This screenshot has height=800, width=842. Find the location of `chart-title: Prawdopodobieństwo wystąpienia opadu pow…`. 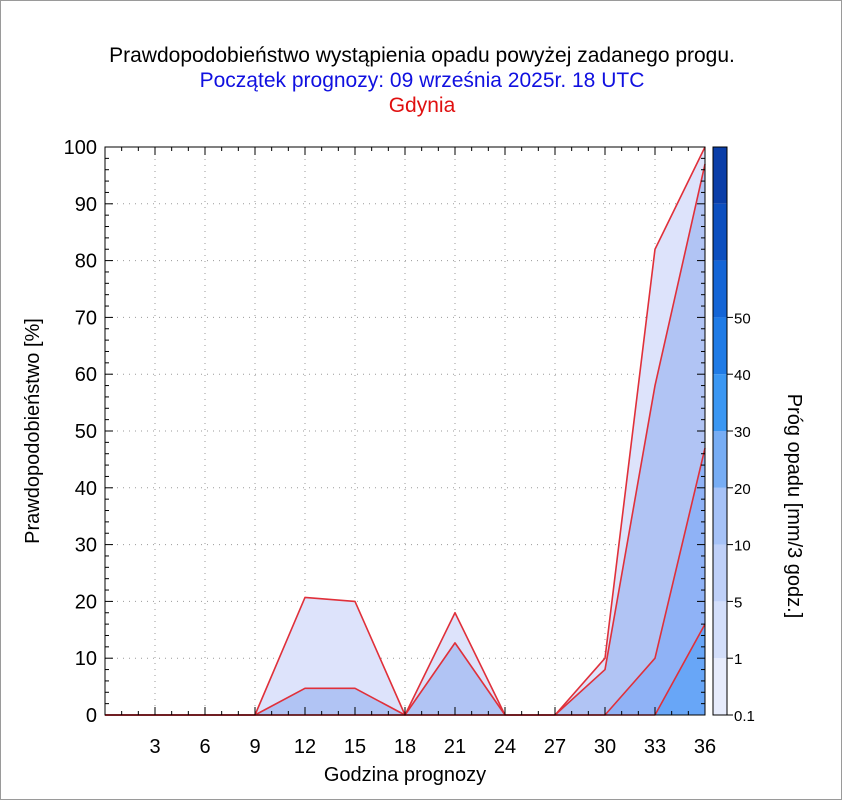

chart-title: Prawdopodobieństwo wystąpienia opadu pow… is located at coordinates (422, 55).